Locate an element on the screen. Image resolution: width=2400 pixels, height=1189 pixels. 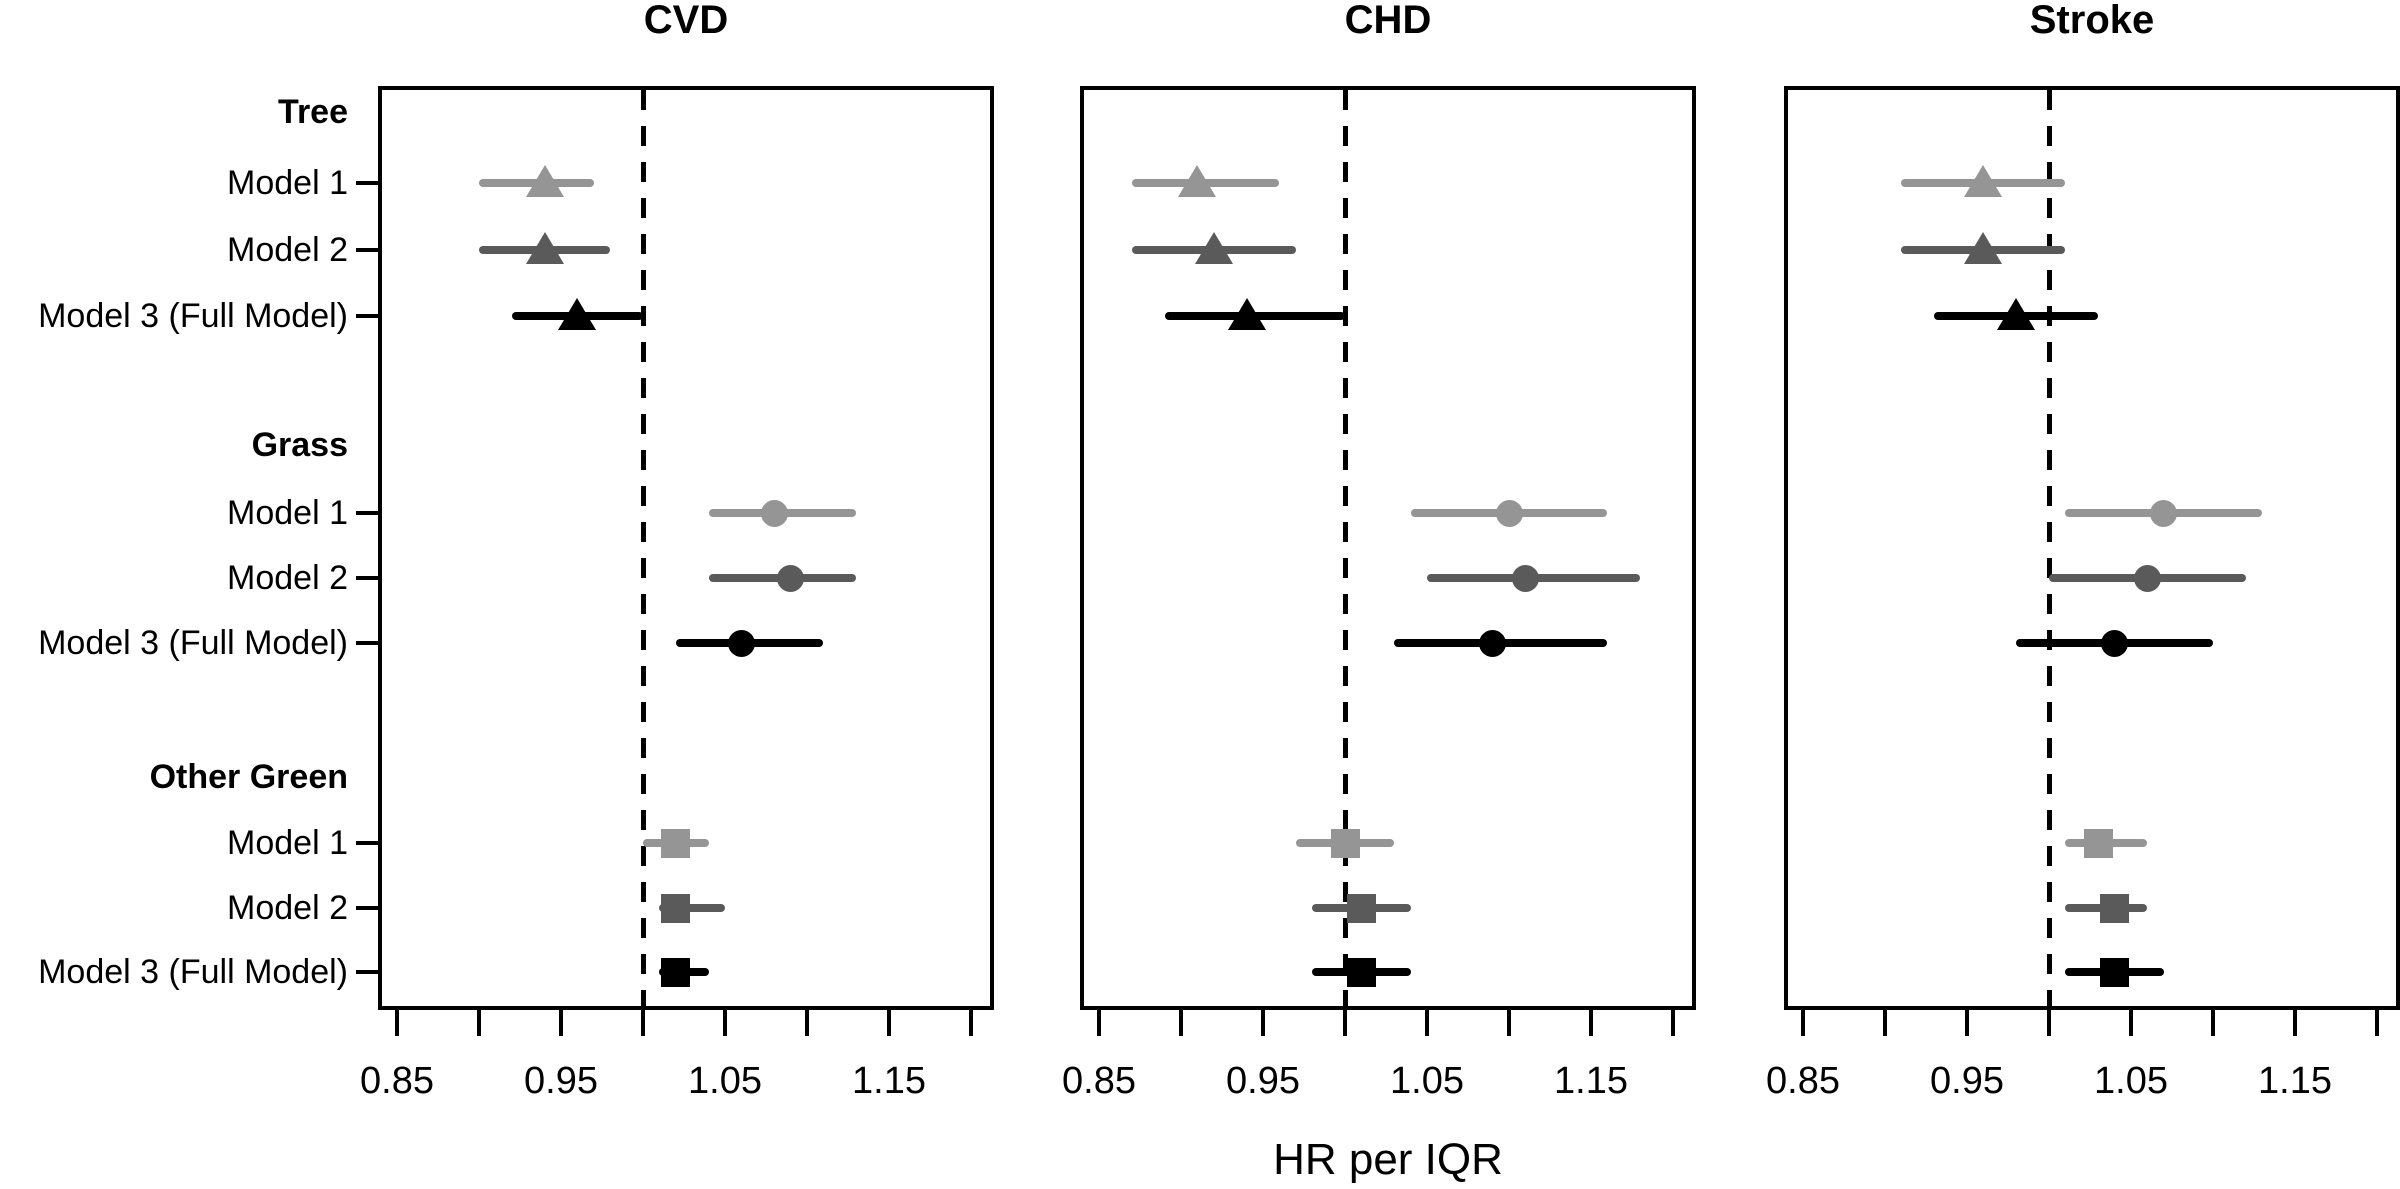
group-label-other-green: Other Green is located at coordinates (248, 777).